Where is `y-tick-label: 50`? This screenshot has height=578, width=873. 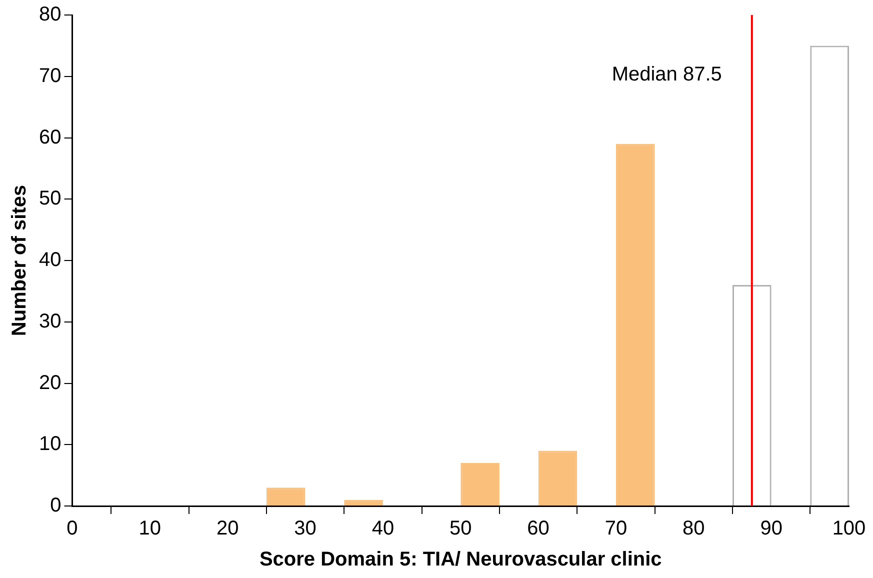
y-tick-label: 50 is located at coordinates (50, 199).